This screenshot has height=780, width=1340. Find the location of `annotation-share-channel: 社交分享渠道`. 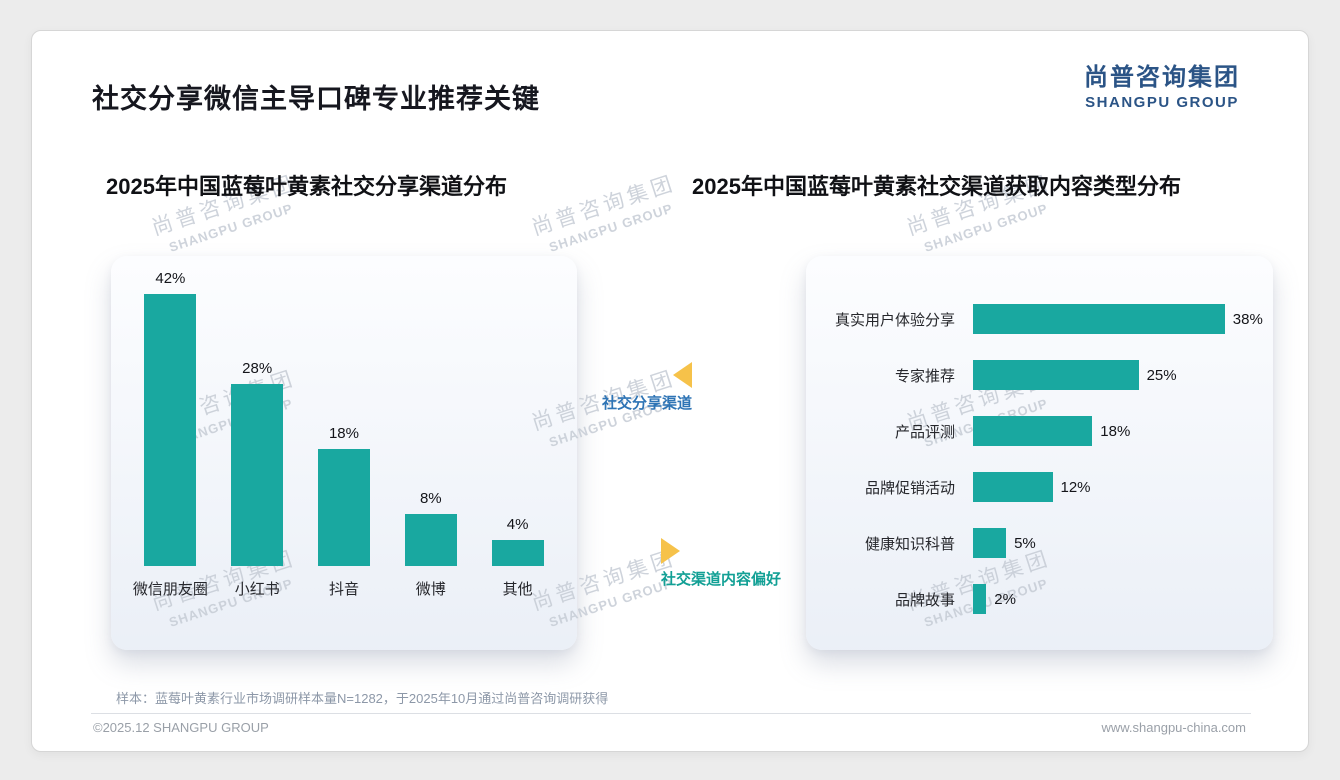

annotation-share-channel: 社交分享渠道 is located at coordinates (640, 387).